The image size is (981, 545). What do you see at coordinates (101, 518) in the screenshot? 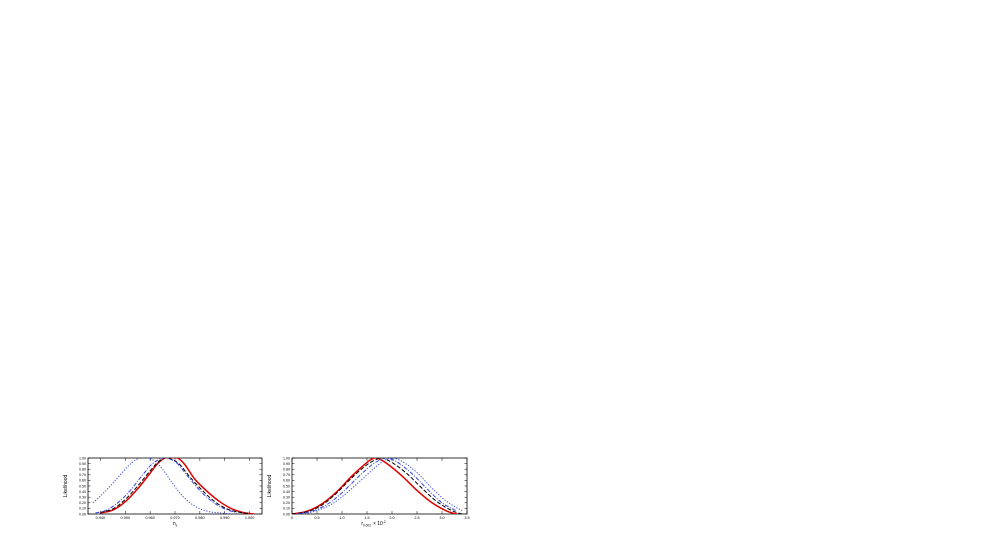
I see `x-tick-label: 0.940` at bounding box center [101, 518].